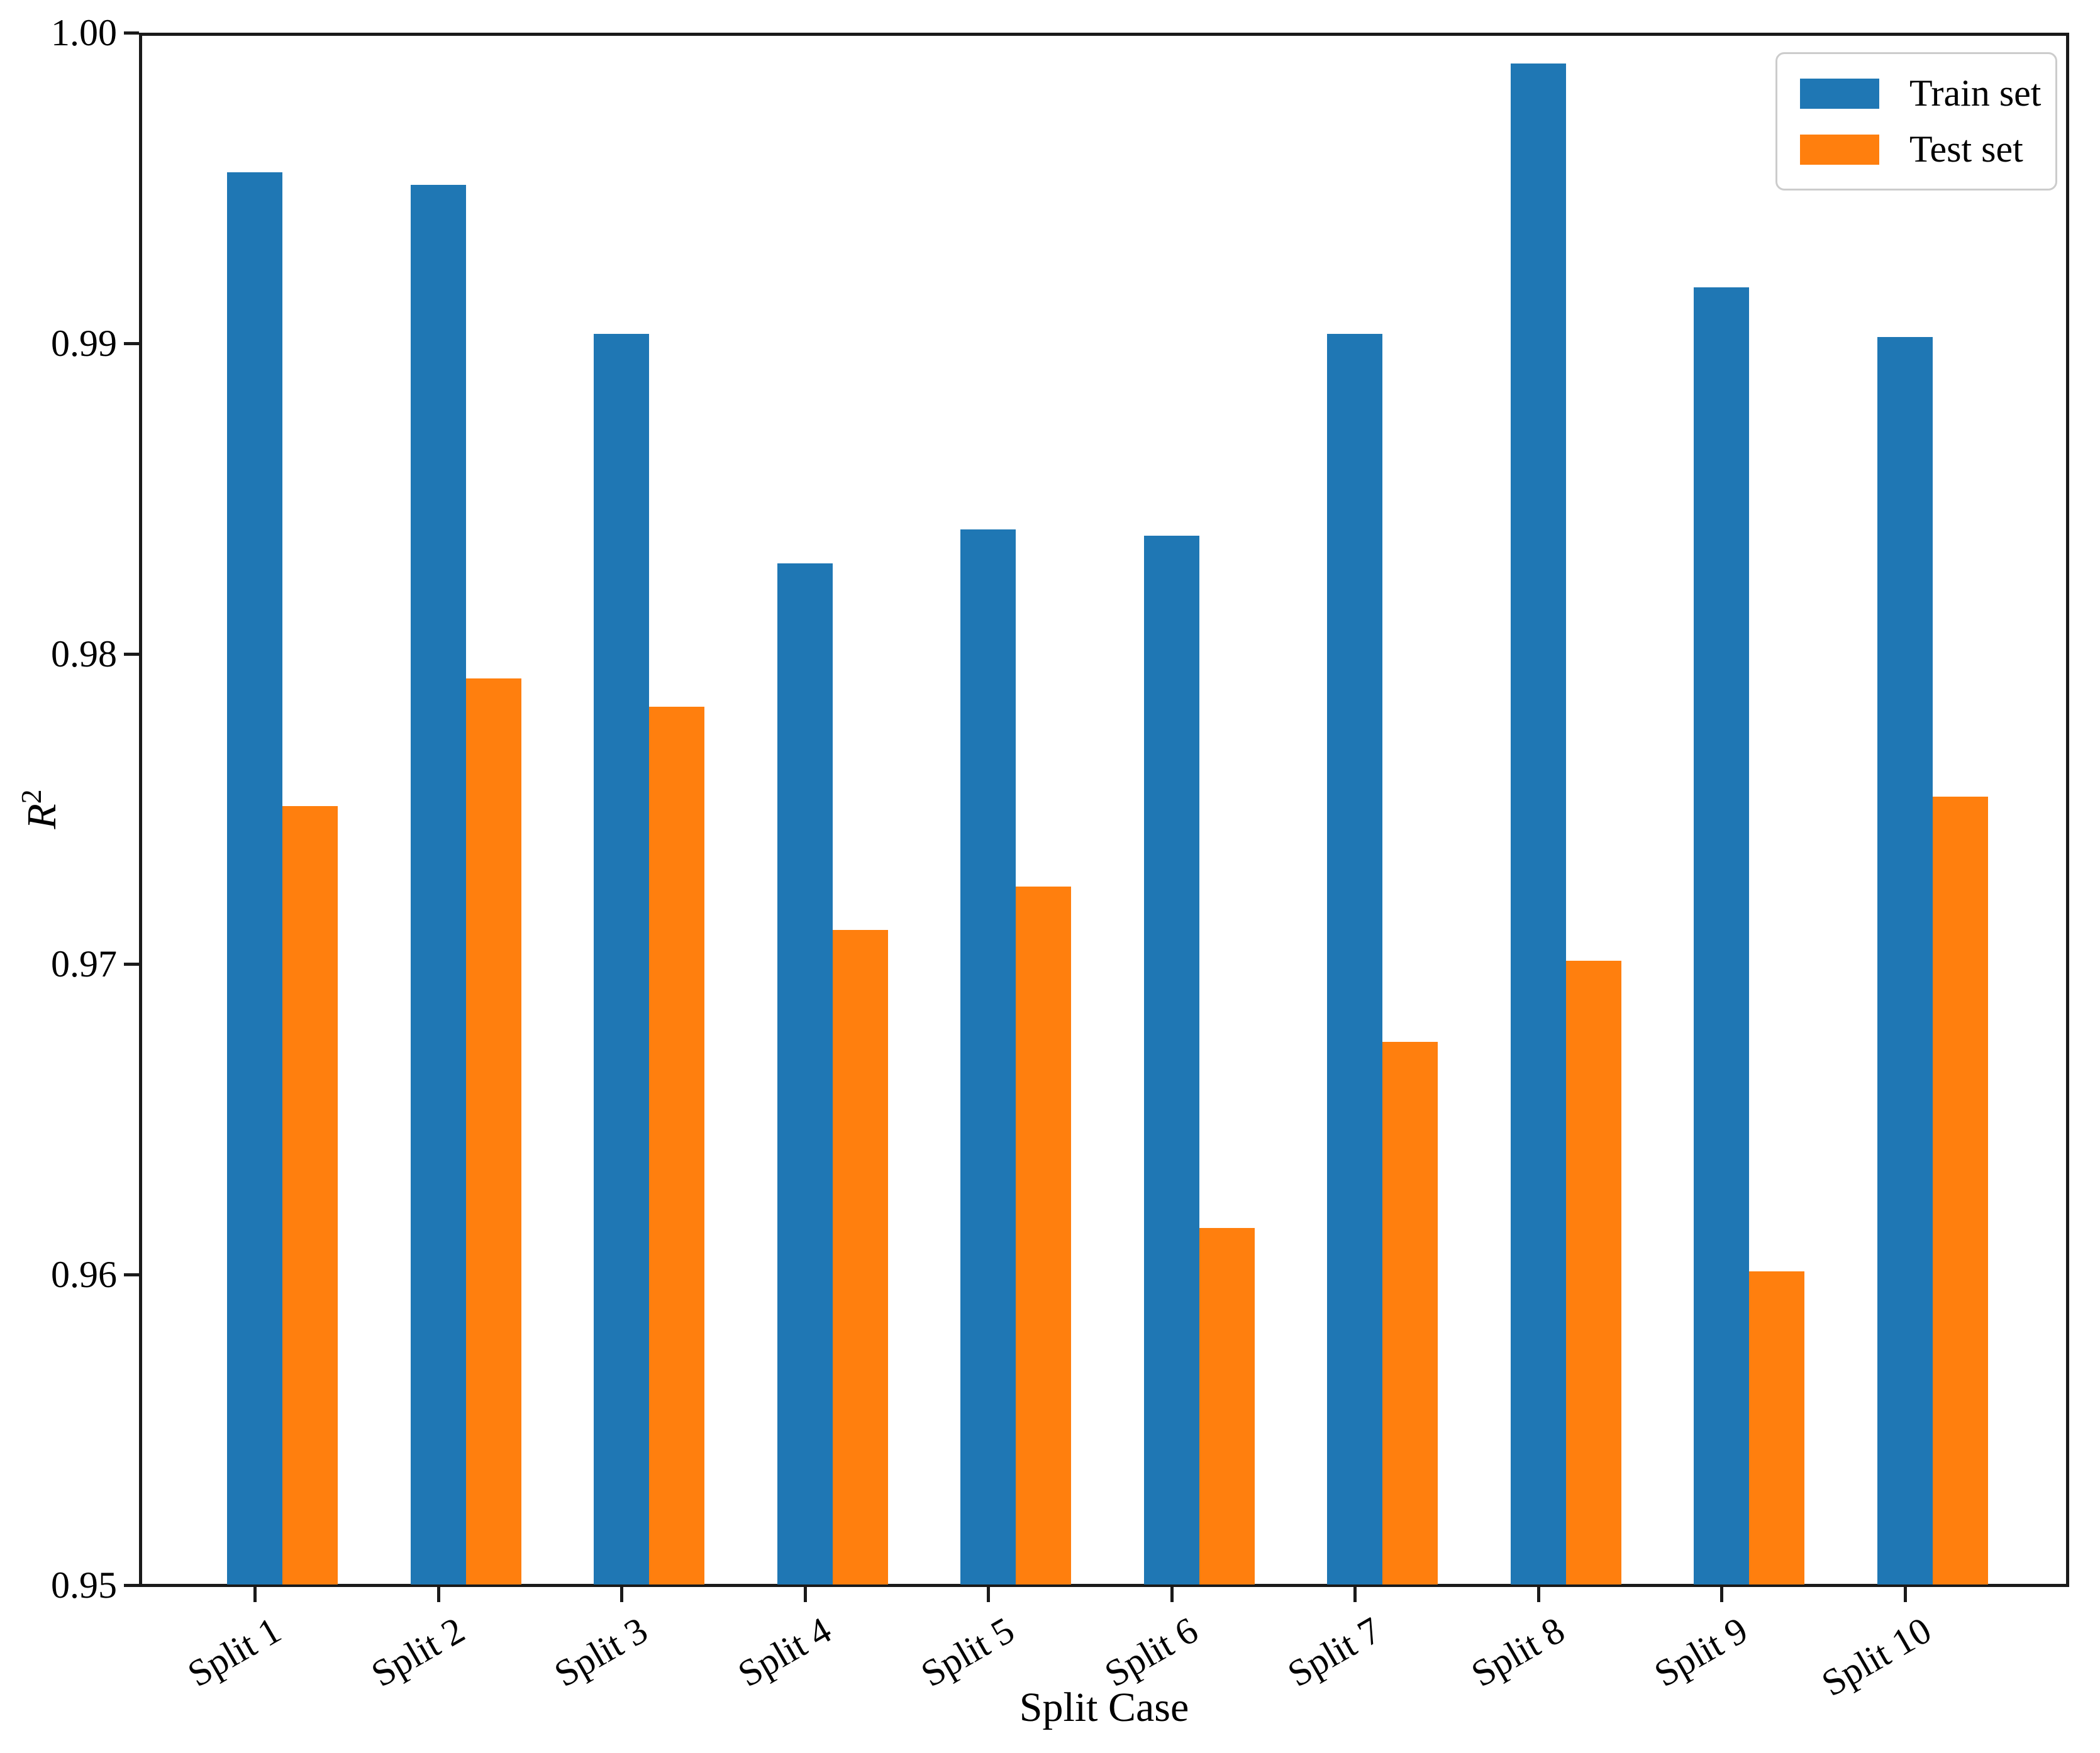 This screenshot has width=2100, height=1753. What do you see at coordinates (31, 797) in the screenshot?
I see `y-axis-title-exponent: 2` at bounding box center [31, 797].